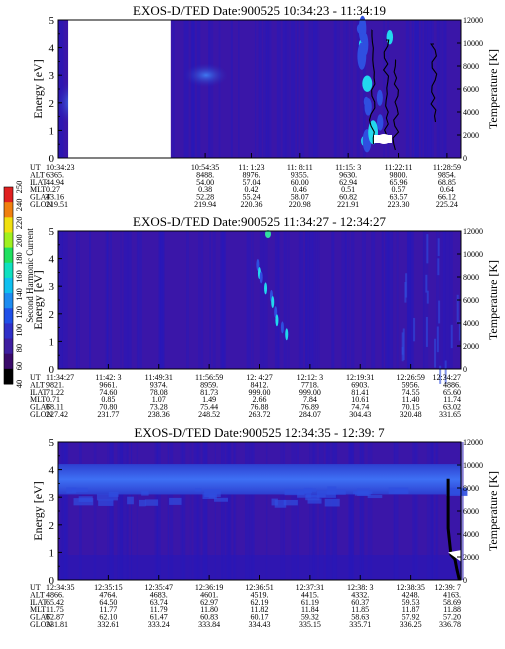 The image size is (505, 649). Describe the element at coordinates (35, 377) in the screenshot. I see `table-row-label: UT` at that location.